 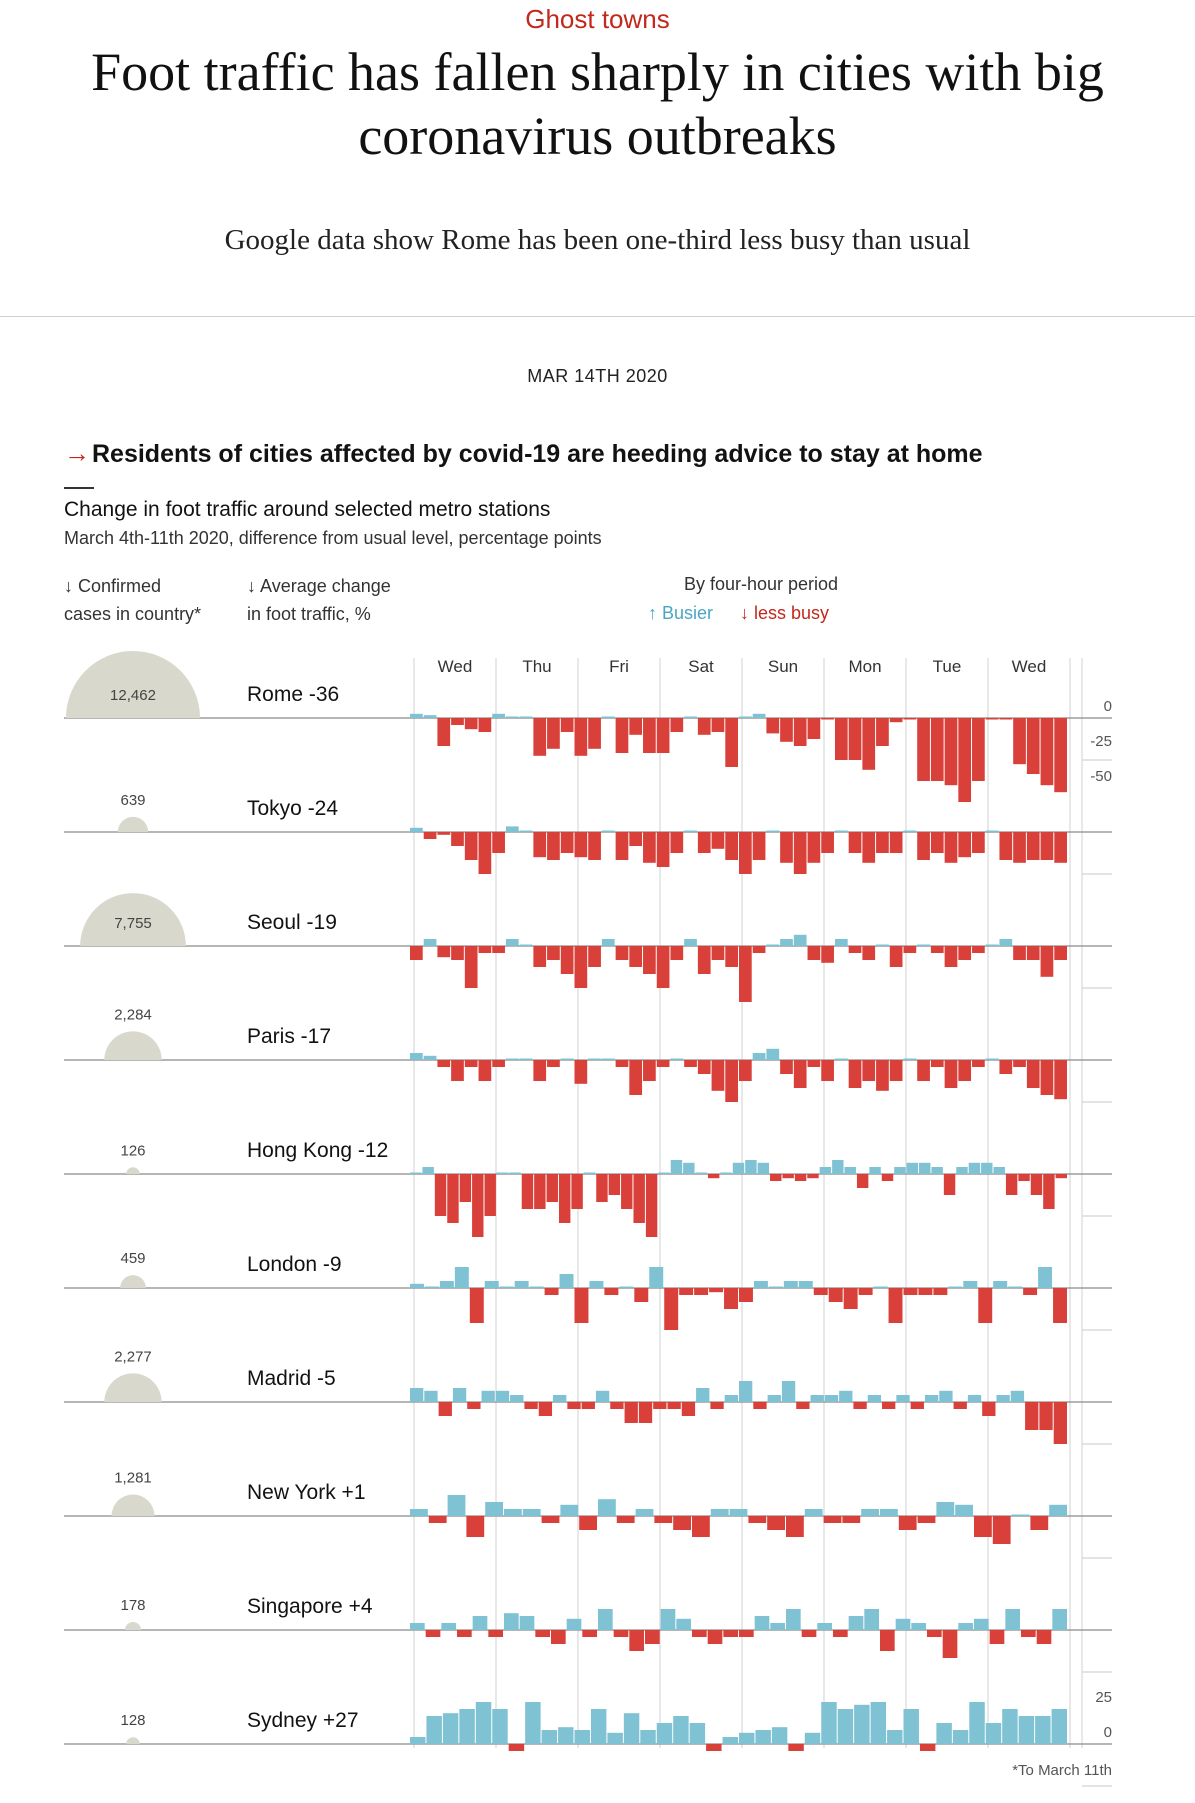 What do you see at coordinates (701, 666) in the screenshot?
I see `day-label: Sat` at bounding box center [701, 666].